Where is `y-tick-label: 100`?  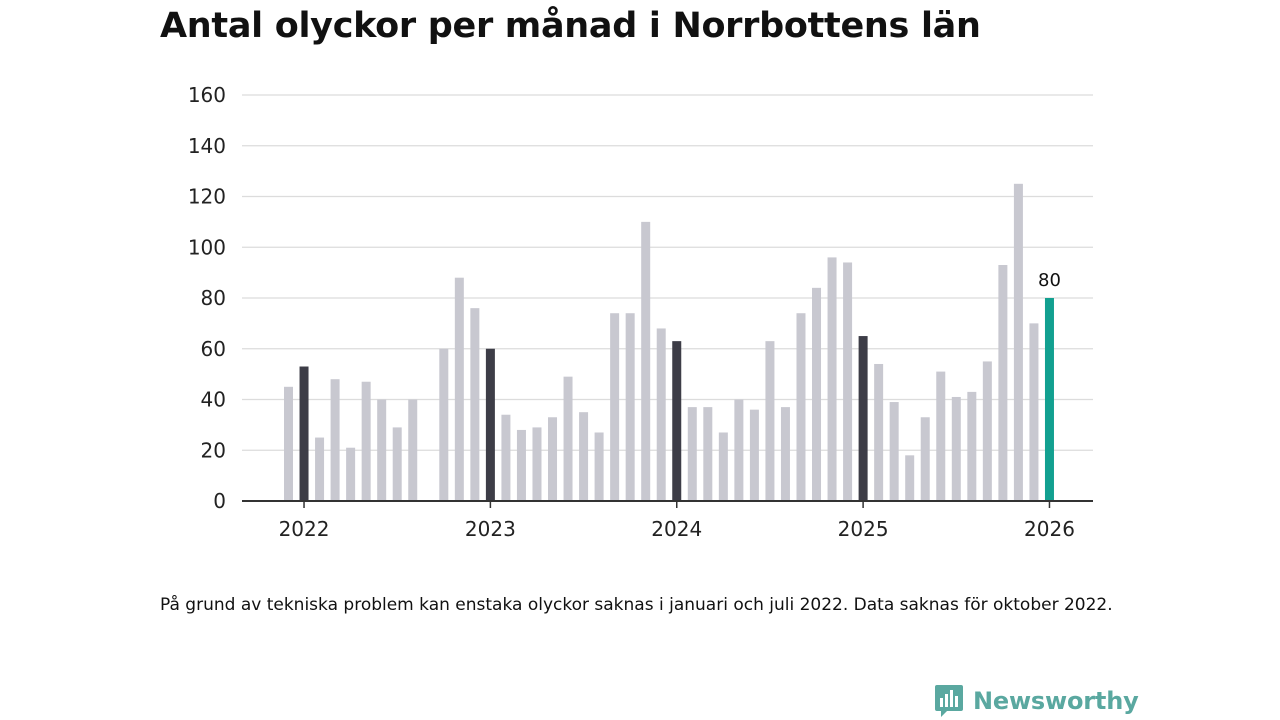
y-tick-label: 100 is located at coordinates (207, 247).